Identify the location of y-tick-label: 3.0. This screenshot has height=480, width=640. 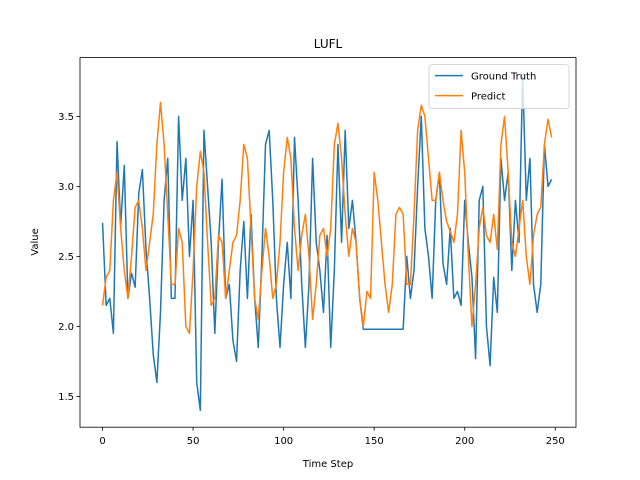
(66, 187).